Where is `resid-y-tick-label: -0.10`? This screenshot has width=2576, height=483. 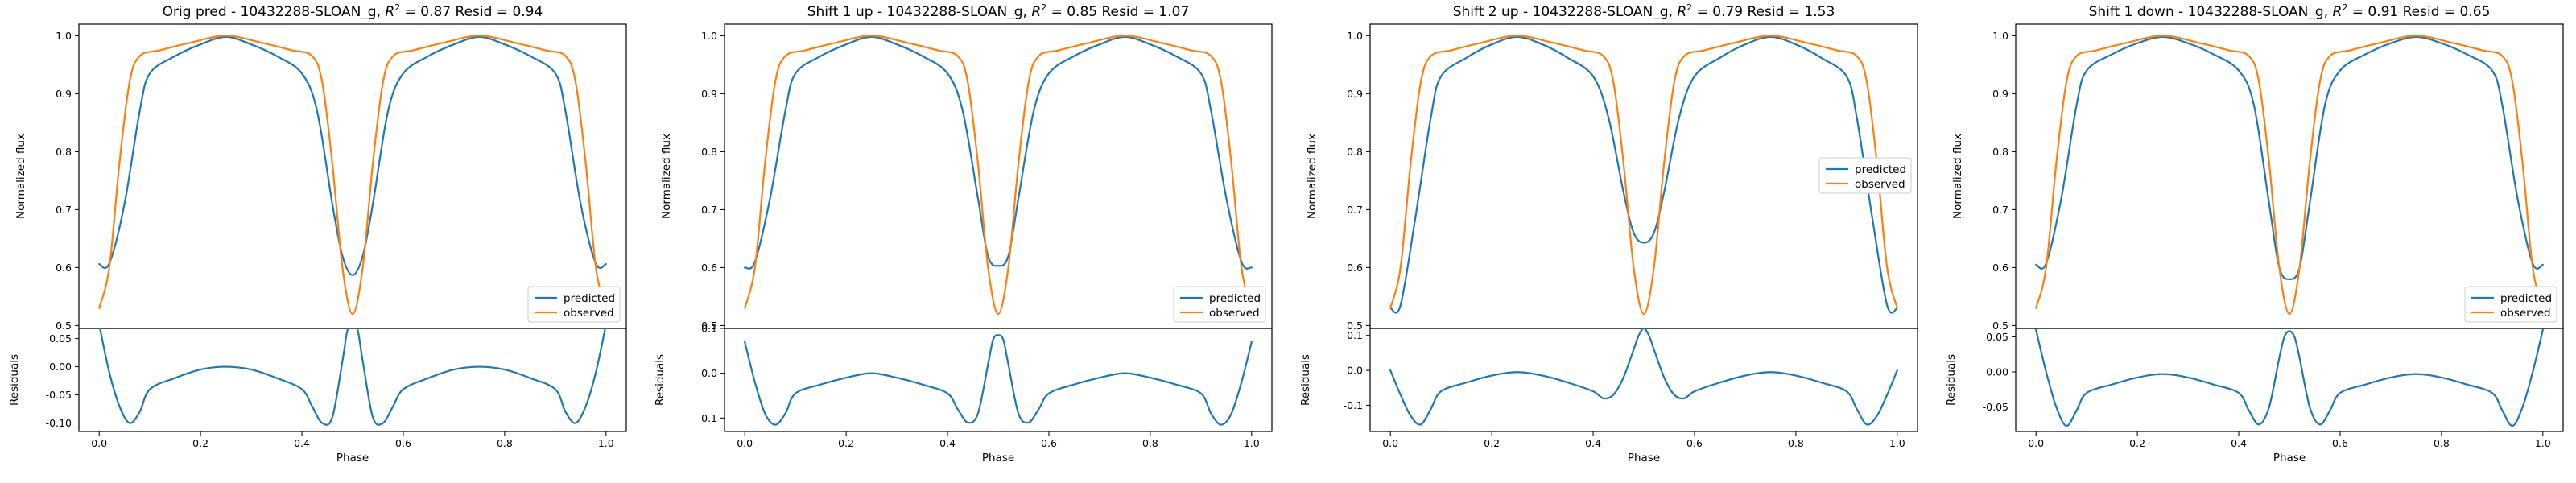 resid-y-tick-label: -0.10 is located at coordinates (59, 423).